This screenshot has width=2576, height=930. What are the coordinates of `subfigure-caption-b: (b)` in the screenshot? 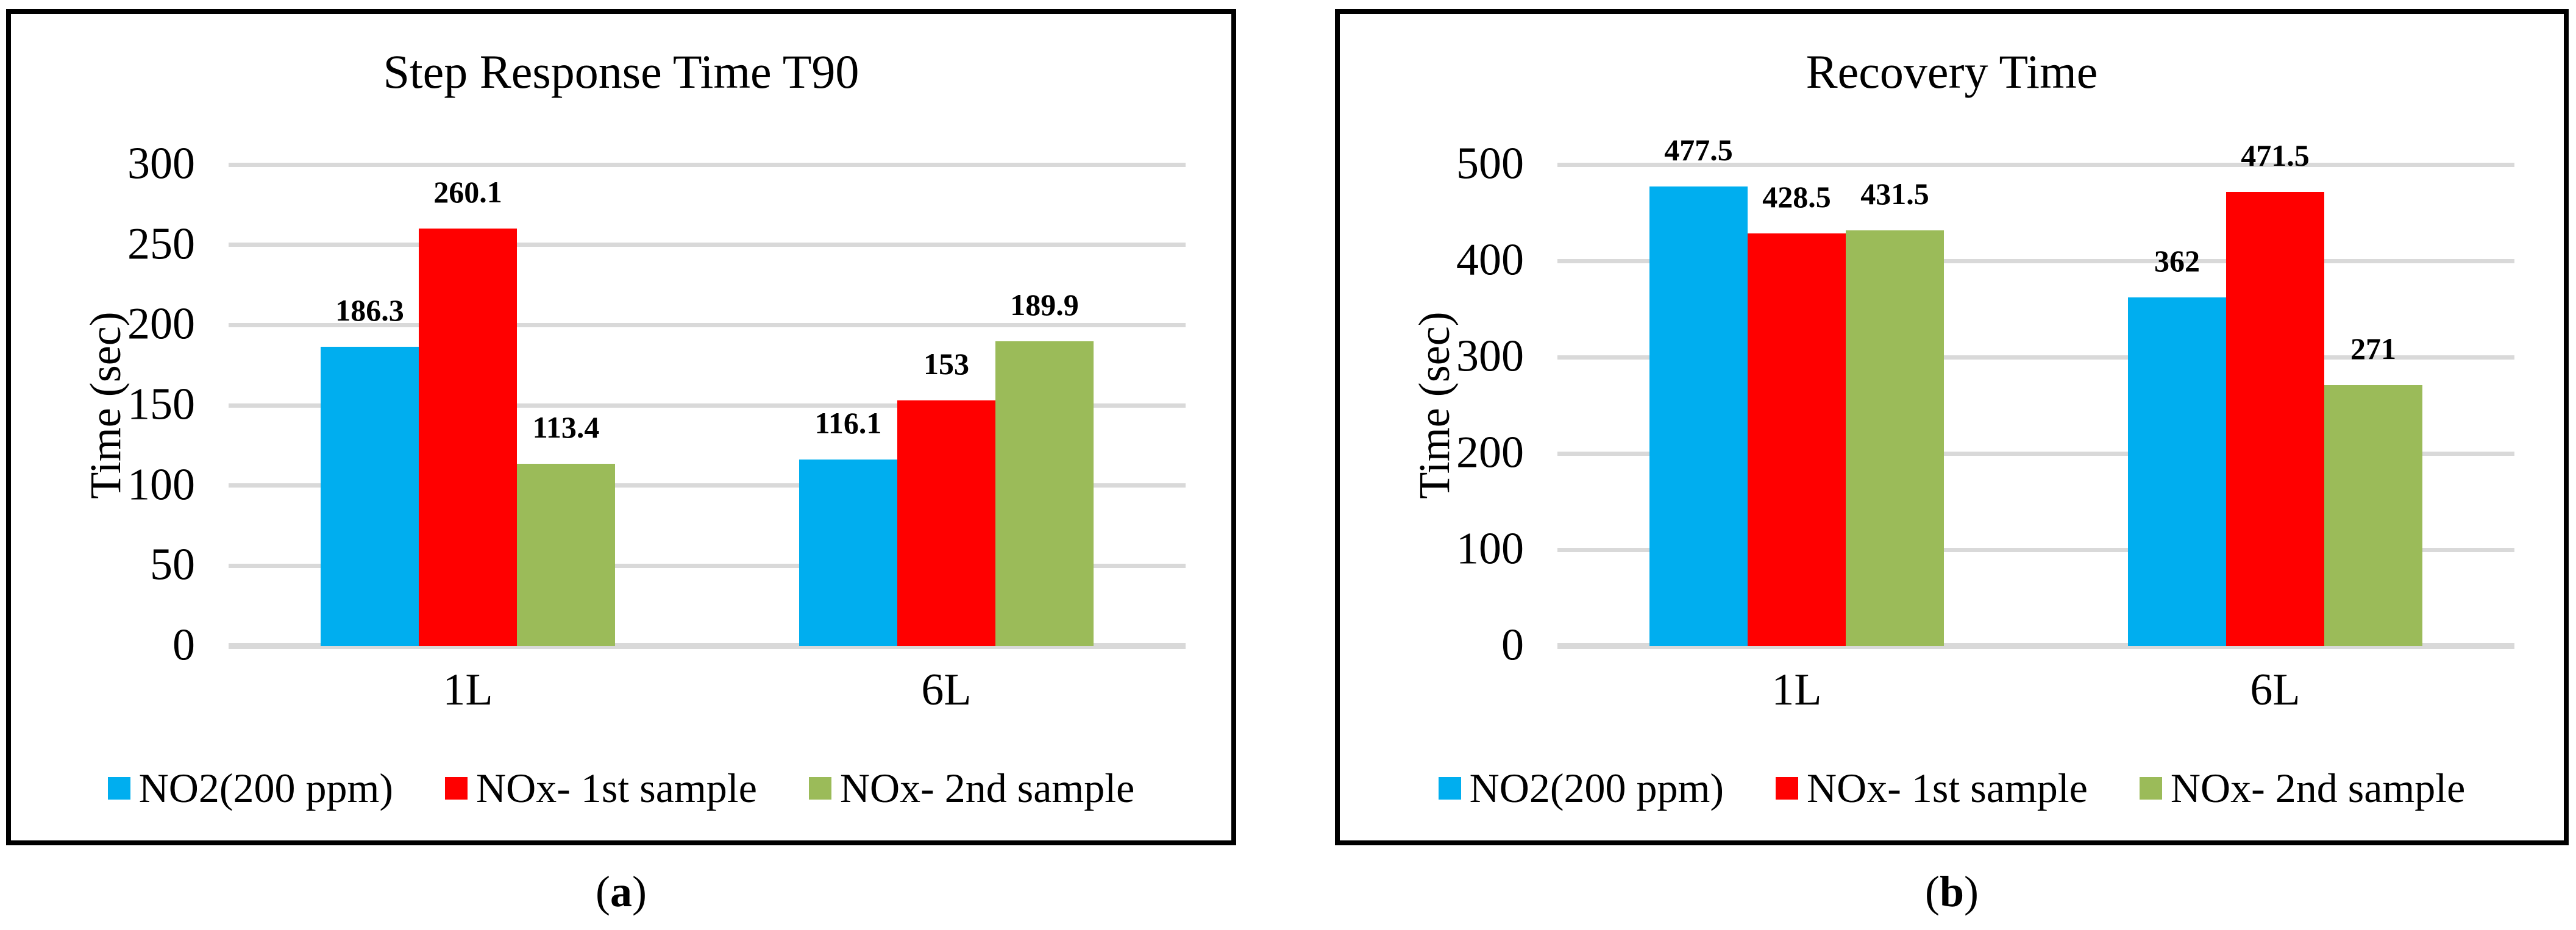 It's located at (1952, 894).